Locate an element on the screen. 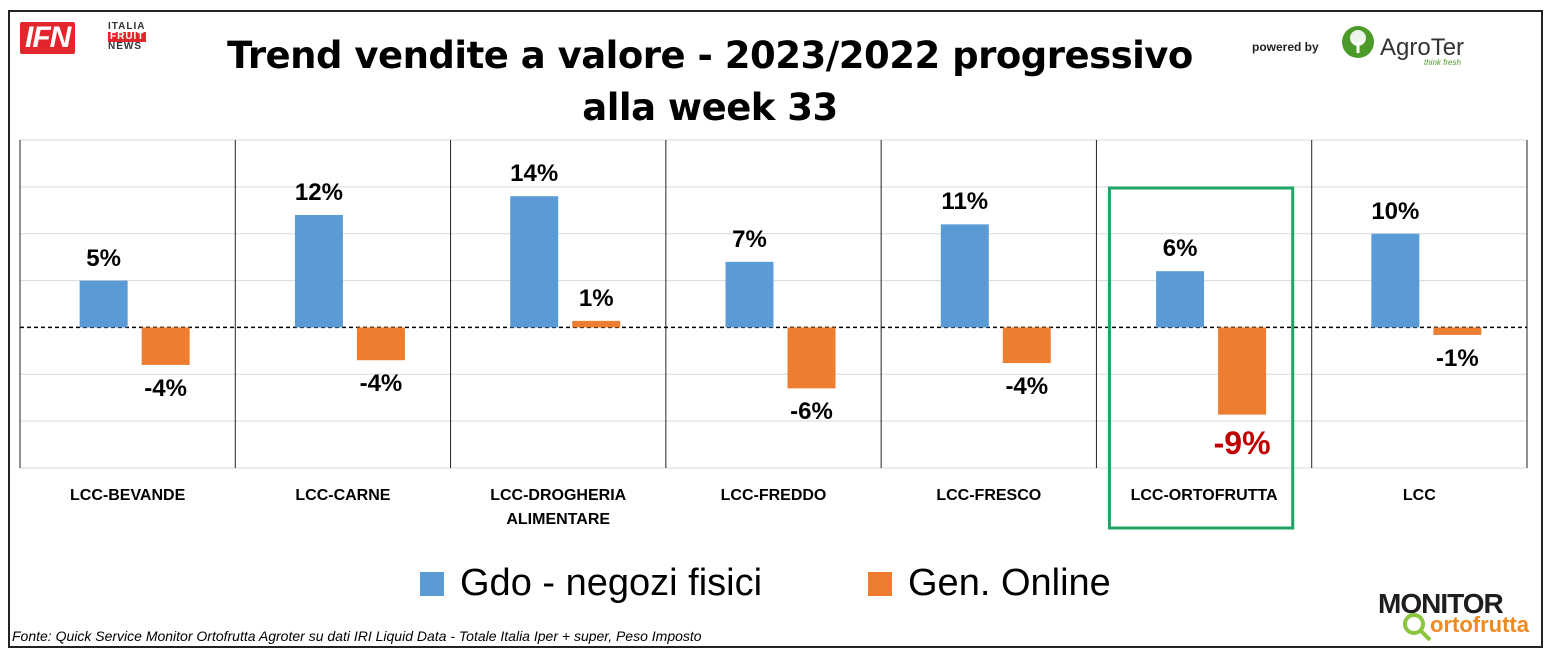 This screenshot has width=1553, height=661. monitor-logo-sub: ortofrutta is located at coordinates (1479, 624).